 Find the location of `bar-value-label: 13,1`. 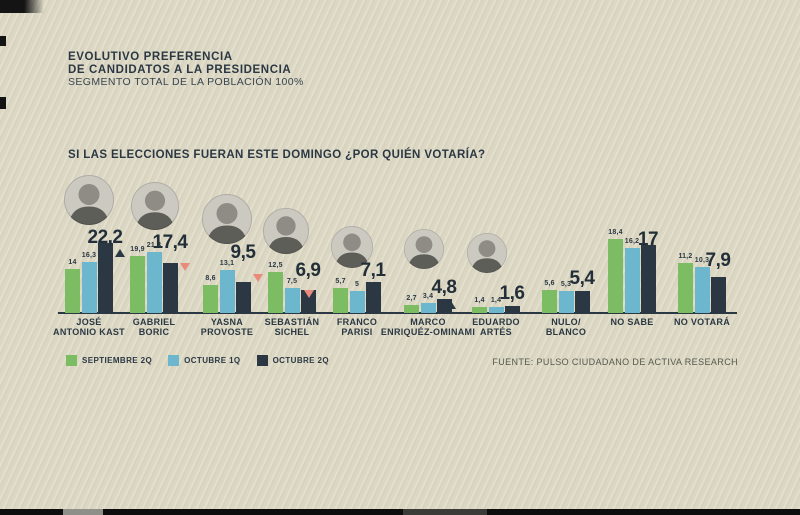

bar-value-label: 13,1 is located at coordinates (227, 263).